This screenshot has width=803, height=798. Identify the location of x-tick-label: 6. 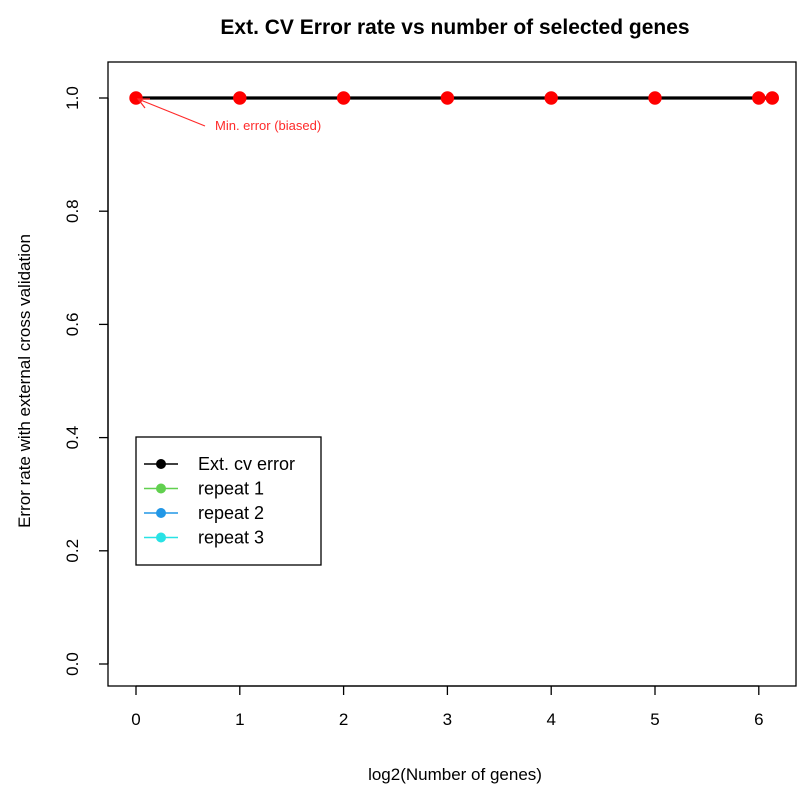
(758, 719).